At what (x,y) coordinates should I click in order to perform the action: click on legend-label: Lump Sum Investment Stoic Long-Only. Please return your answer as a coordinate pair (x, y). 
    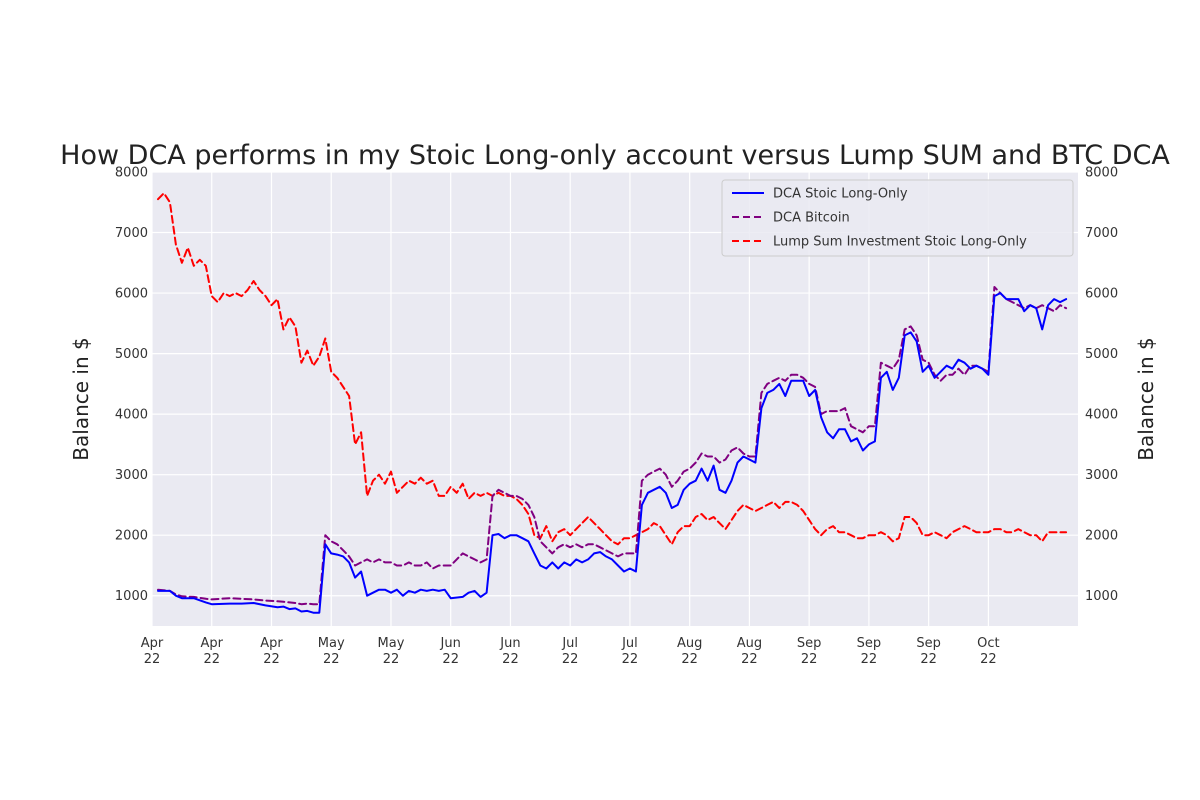
    Looking at the image, I should click on (900, 242).